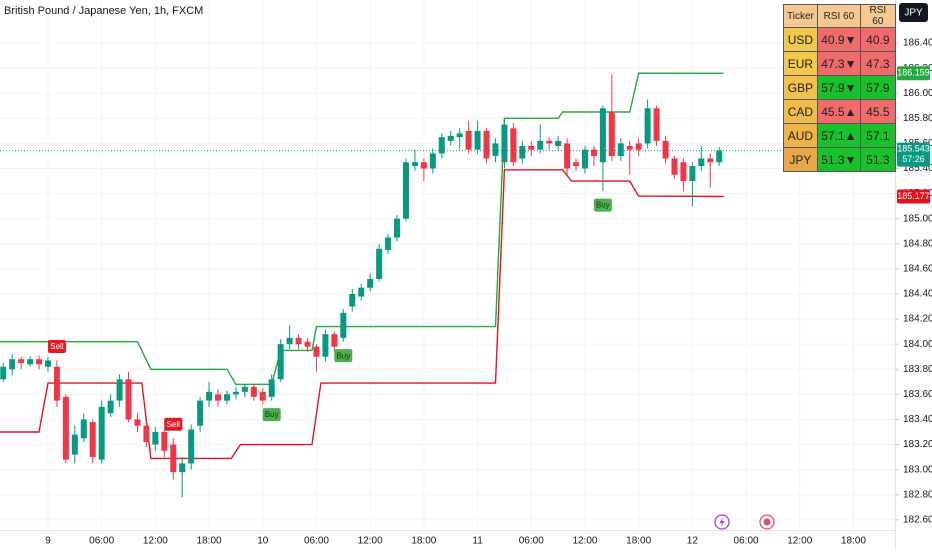 The image size is (932, 555). I want to click on x-tick-label: 12, so click(693, 541).